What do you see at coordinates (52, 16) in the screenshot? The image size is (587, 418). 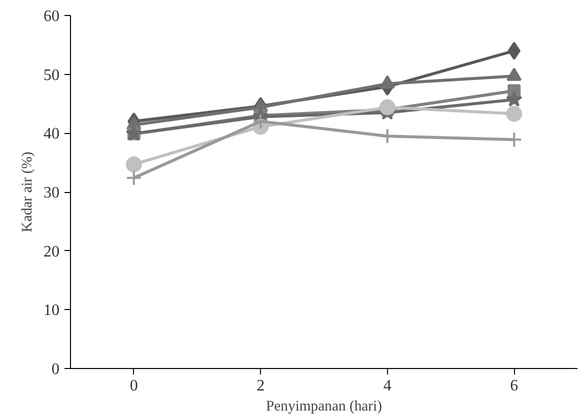 I see `y-tick-label: 60` at bounding box center [52, 16].